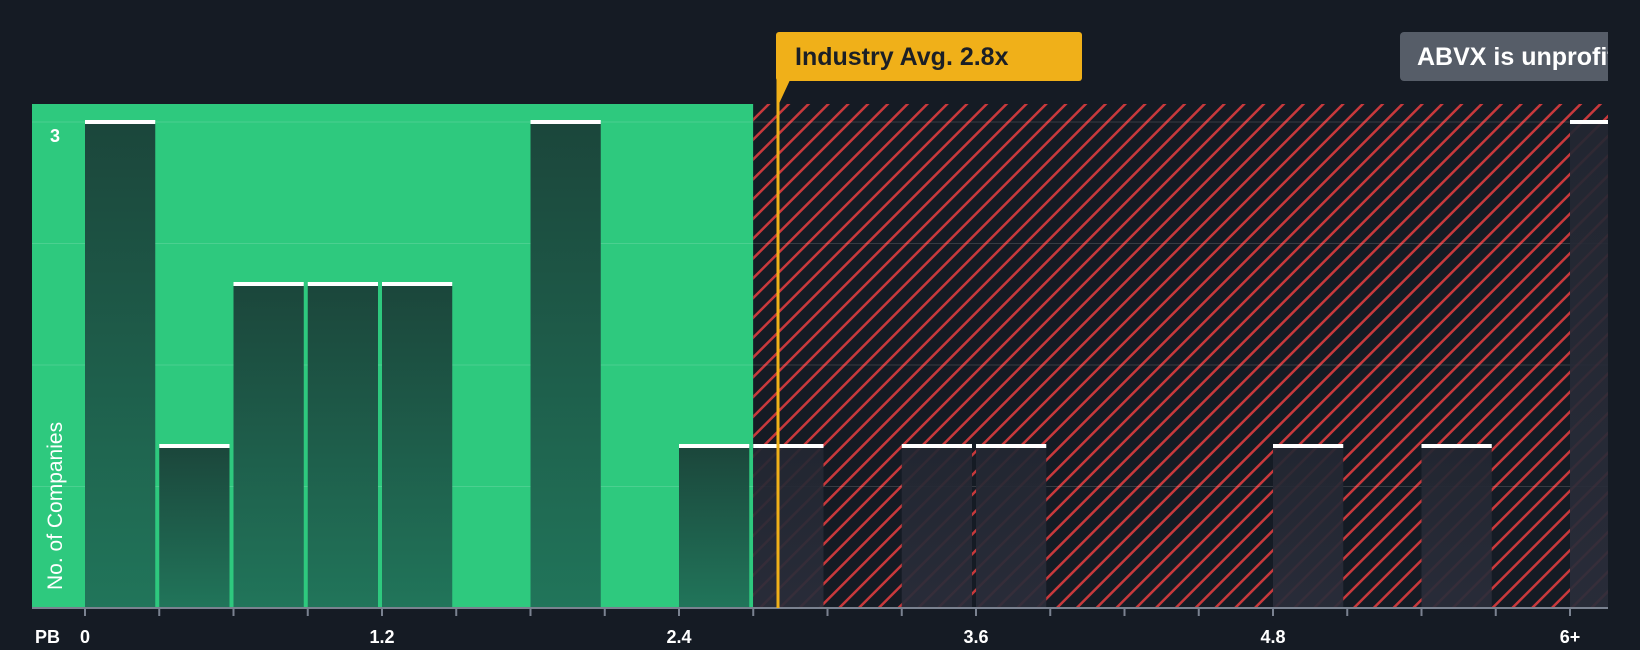  What do you see at coordinates (55, 136) in the screenshot?
I see `y-tick-label: 3` at bounding box center [55, 136].